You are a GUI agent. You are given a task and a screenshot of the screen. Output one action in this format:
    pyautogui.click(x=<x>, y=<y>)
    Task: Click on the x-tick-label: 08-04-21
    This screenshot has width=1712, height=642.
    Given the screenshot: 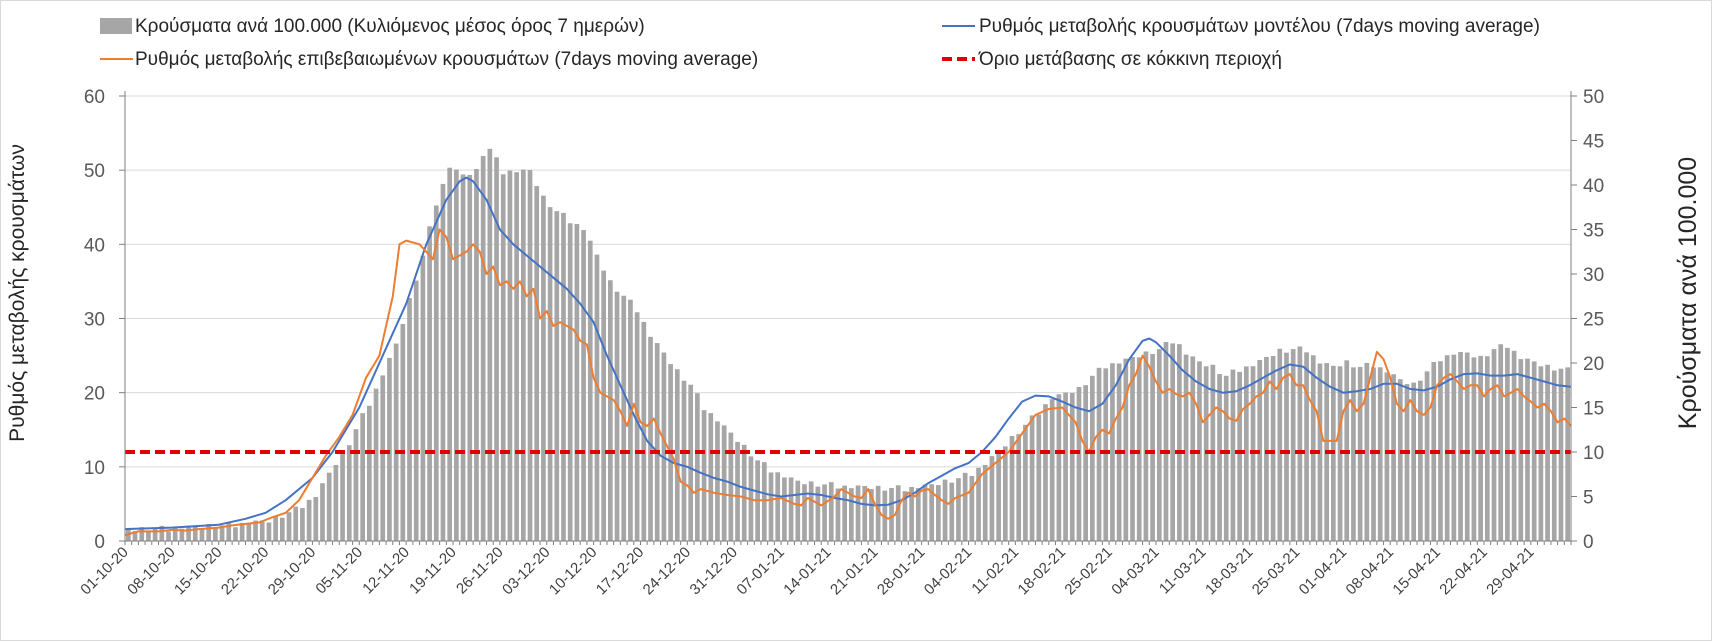 What is the action you would take?
    pyautogui.click(x=1370, y=571)
    